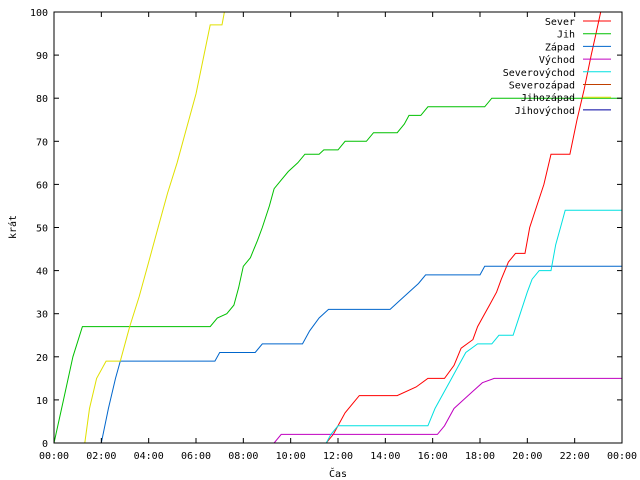 The height and width of the screenshot is (480, 640). What do you see at coordinates (42, 99) in the screenshot?
I see `y-tick-label: 80` at bounding box center [42, 99].